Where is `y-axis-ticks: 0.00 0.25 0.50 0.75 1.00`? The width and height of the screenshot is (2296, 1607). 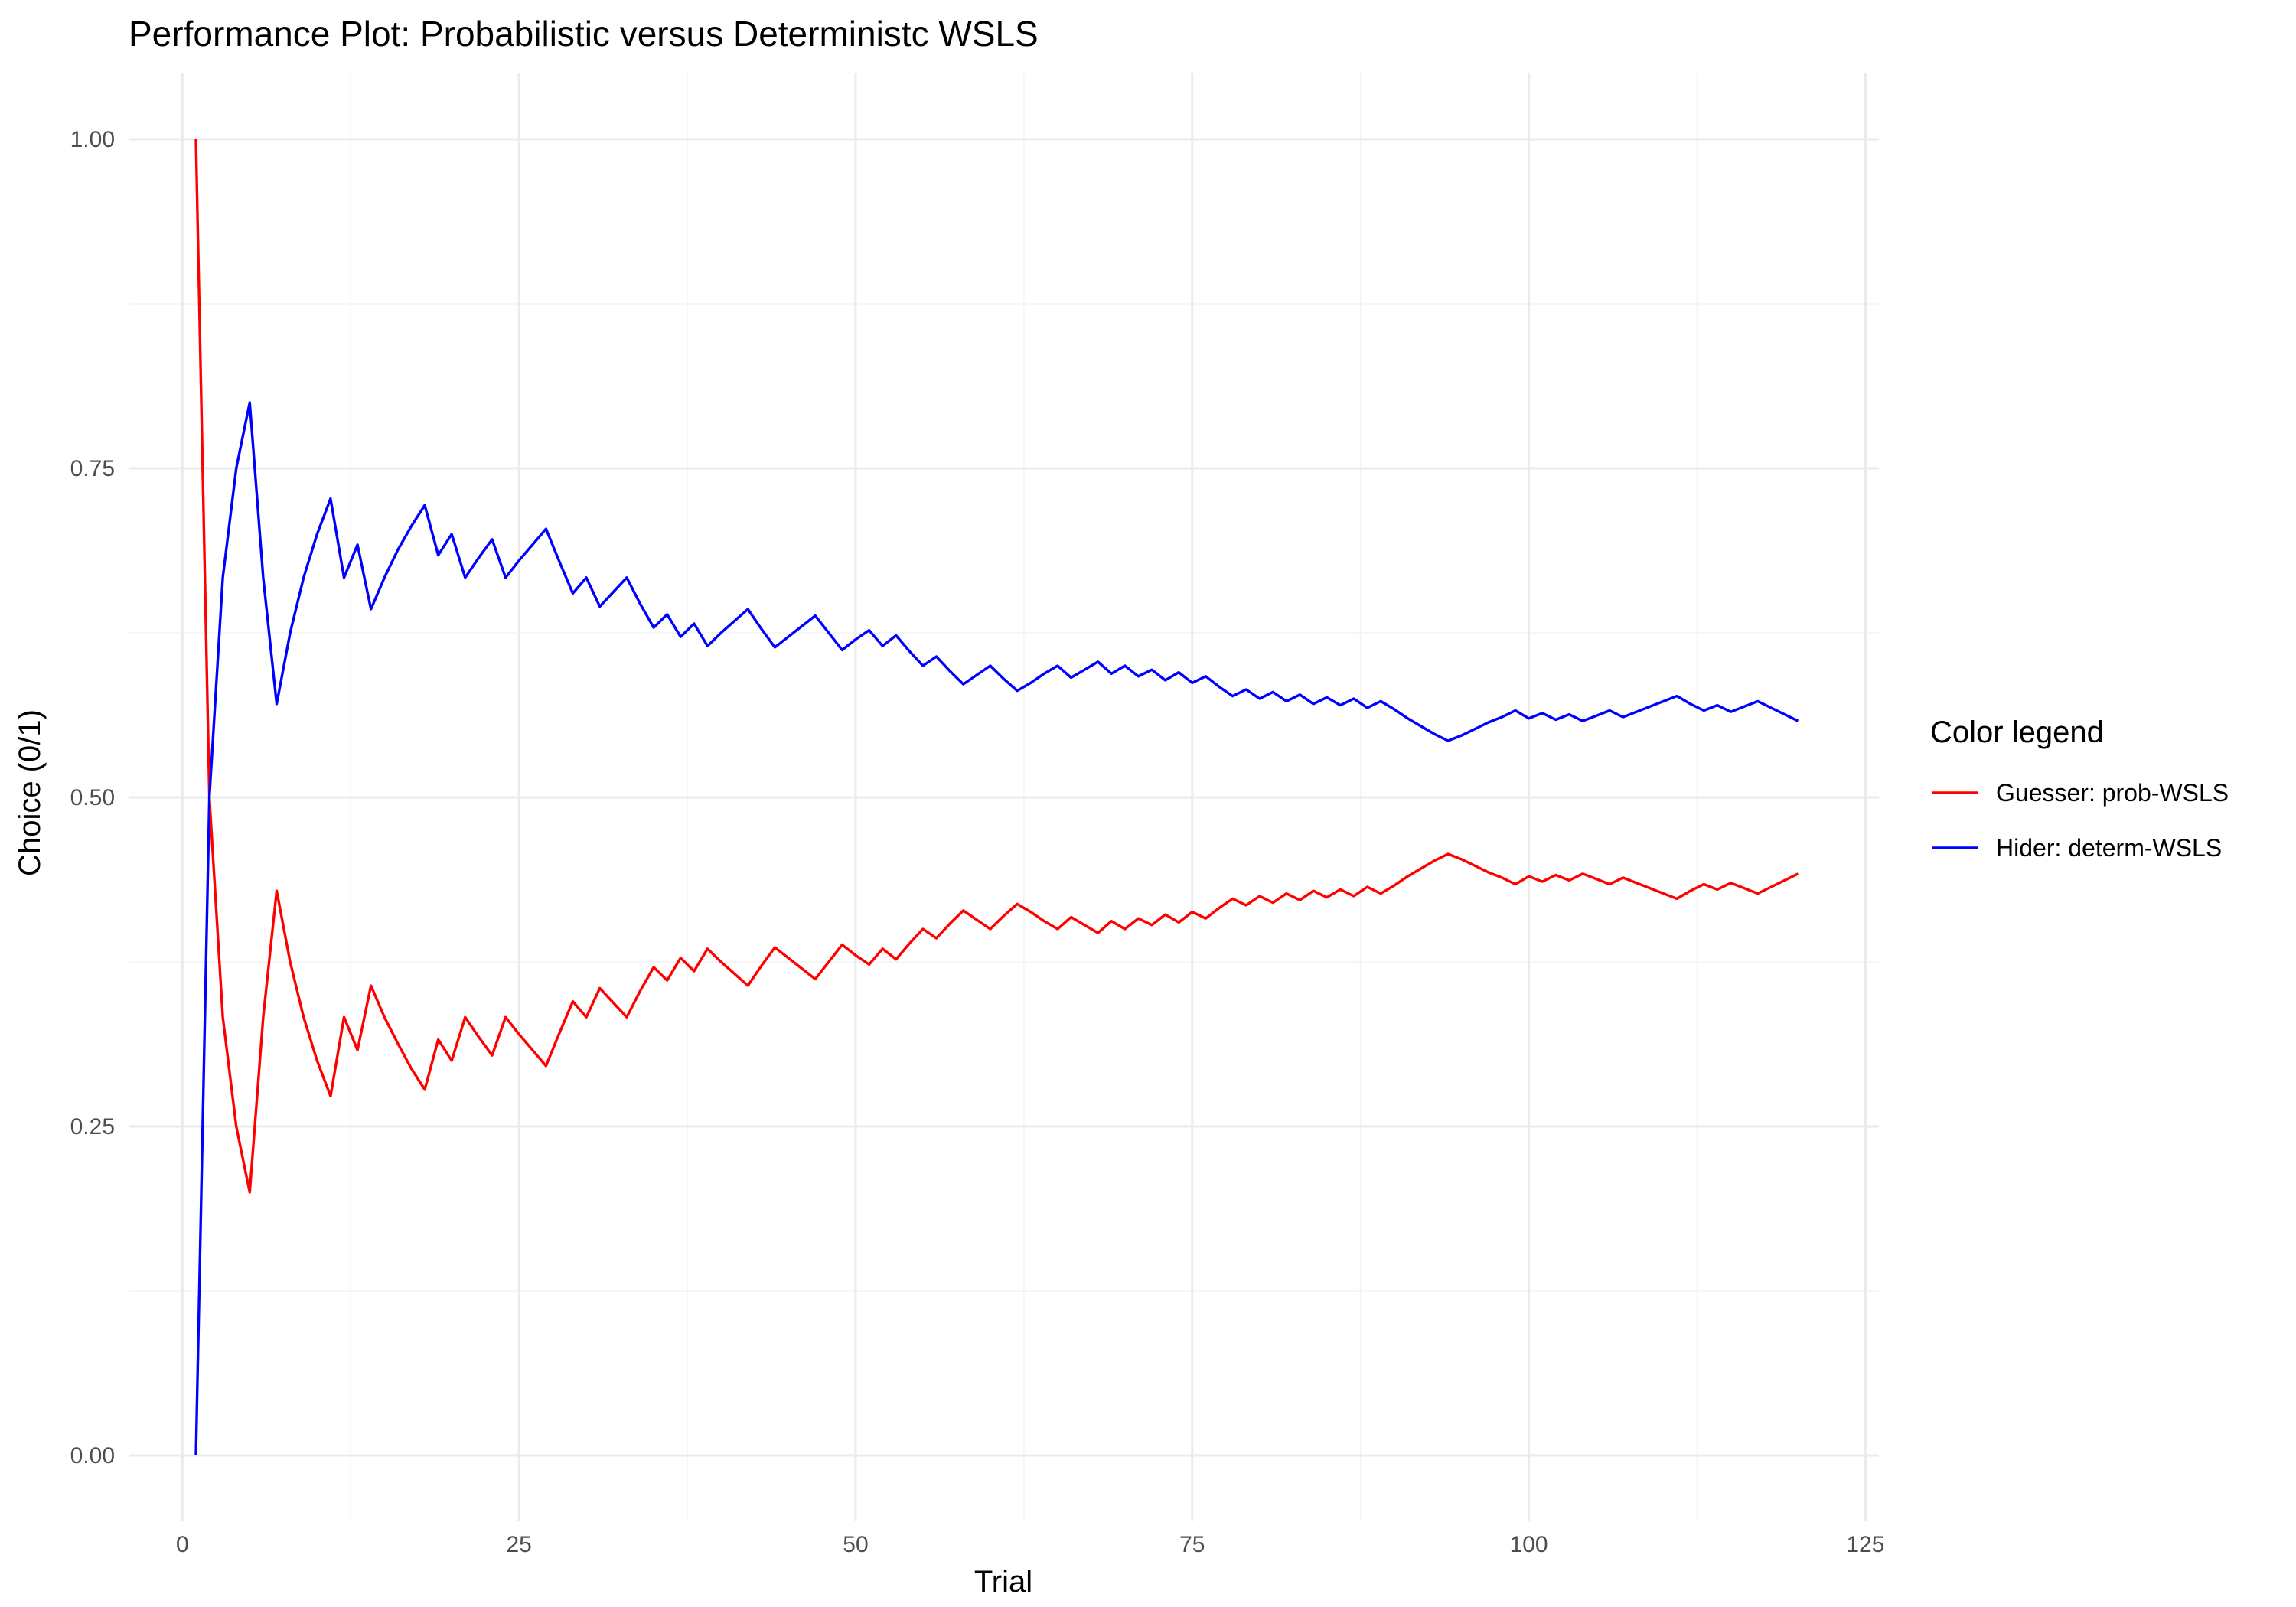
y-axis-ticks: 0.00 0.25 0.50 0.75 1.00 is located at coordinates (92, 797).